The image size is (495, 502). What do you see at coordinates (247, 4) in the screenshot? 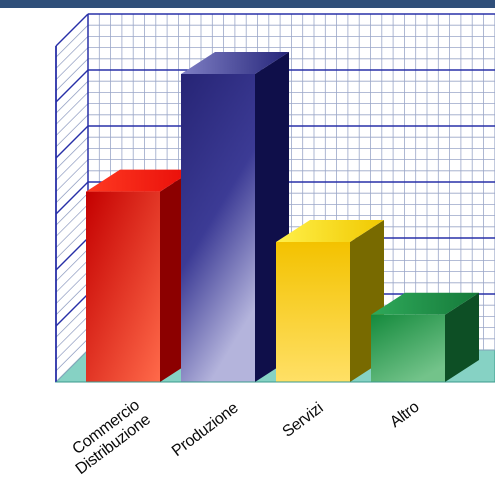
I see `top-border` at bounding box center [247, 4].